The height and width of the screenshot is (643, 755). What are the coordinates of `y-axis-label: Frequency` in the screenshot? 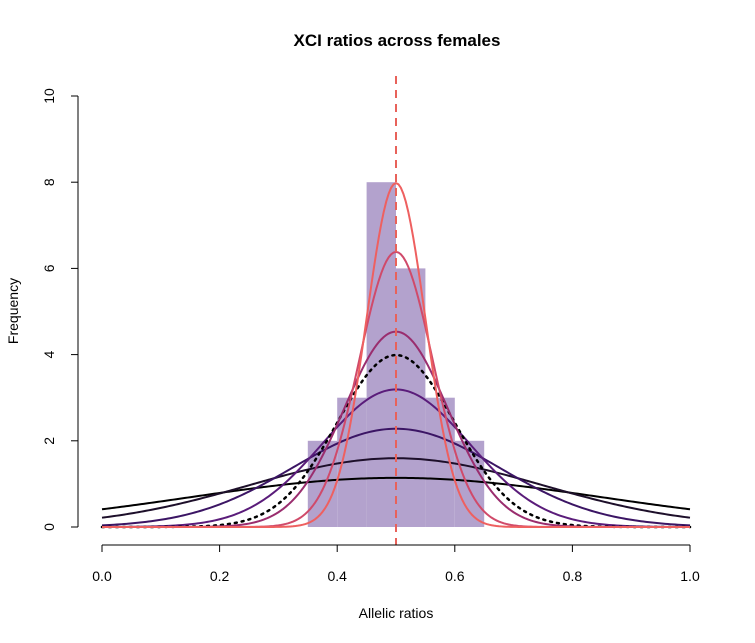 It's located at (13, 311).